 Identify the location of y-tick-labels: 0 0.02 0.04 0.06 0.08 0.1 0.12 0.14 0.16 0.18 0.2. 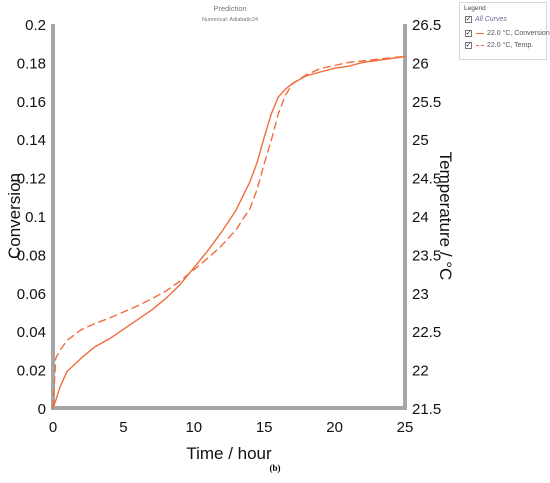
(31, 217).